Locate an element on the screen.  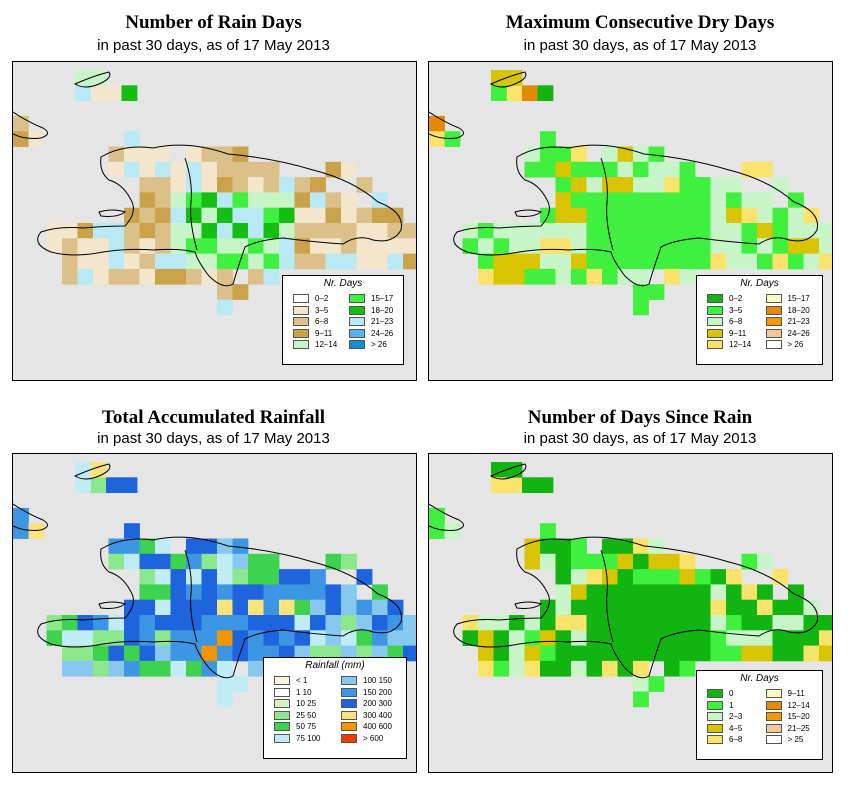
island-outline is located at coordinates (220, 215).